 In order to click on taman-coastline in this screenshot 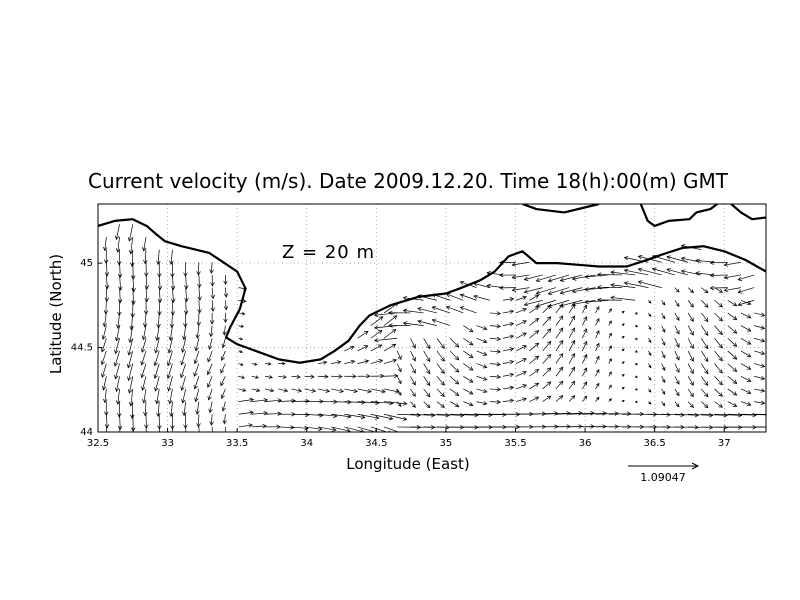, I will do `click(748, 212)`.